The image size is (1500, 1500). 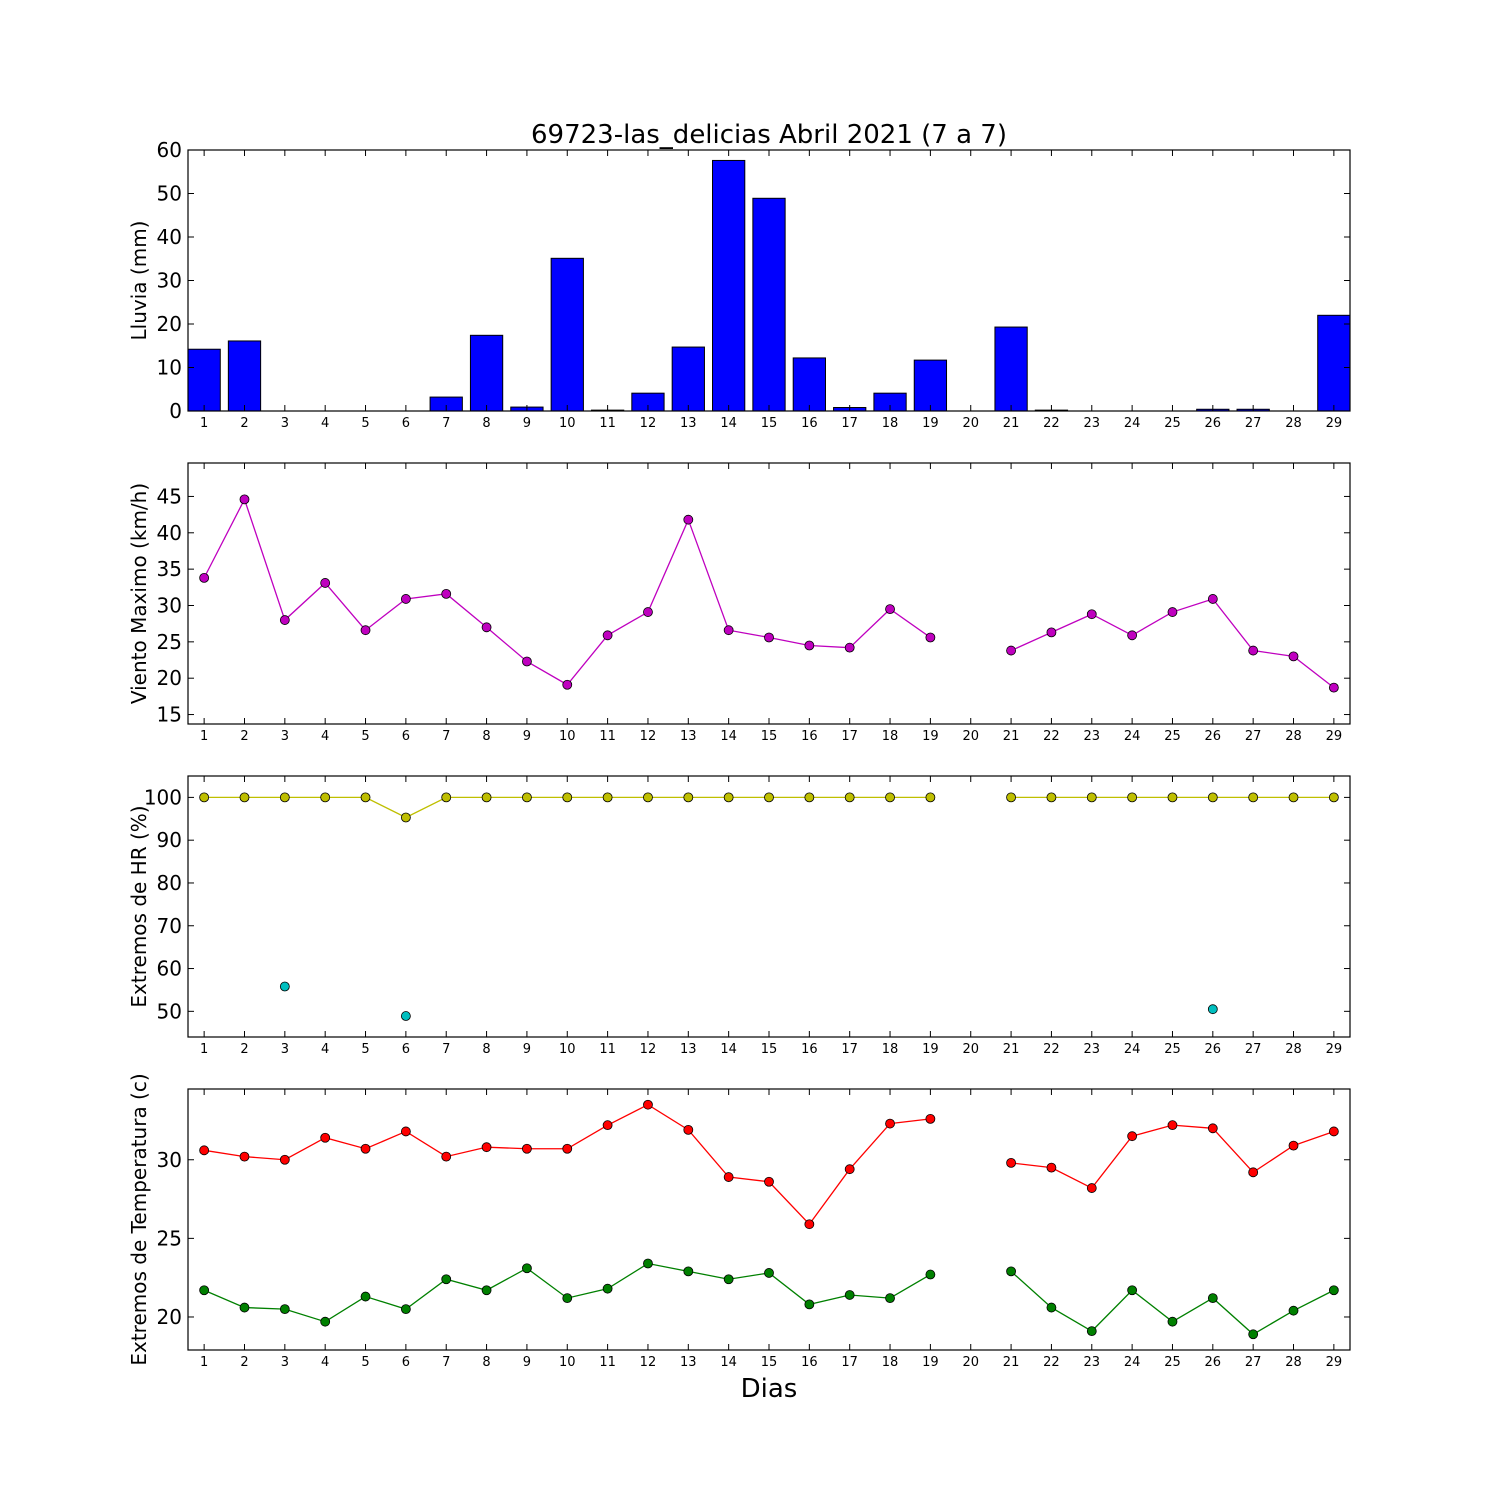 What do you see at coordinates (169, 678) in the screenshot?
I see `y-tick-label: 20` at bounding box center [169, 678].